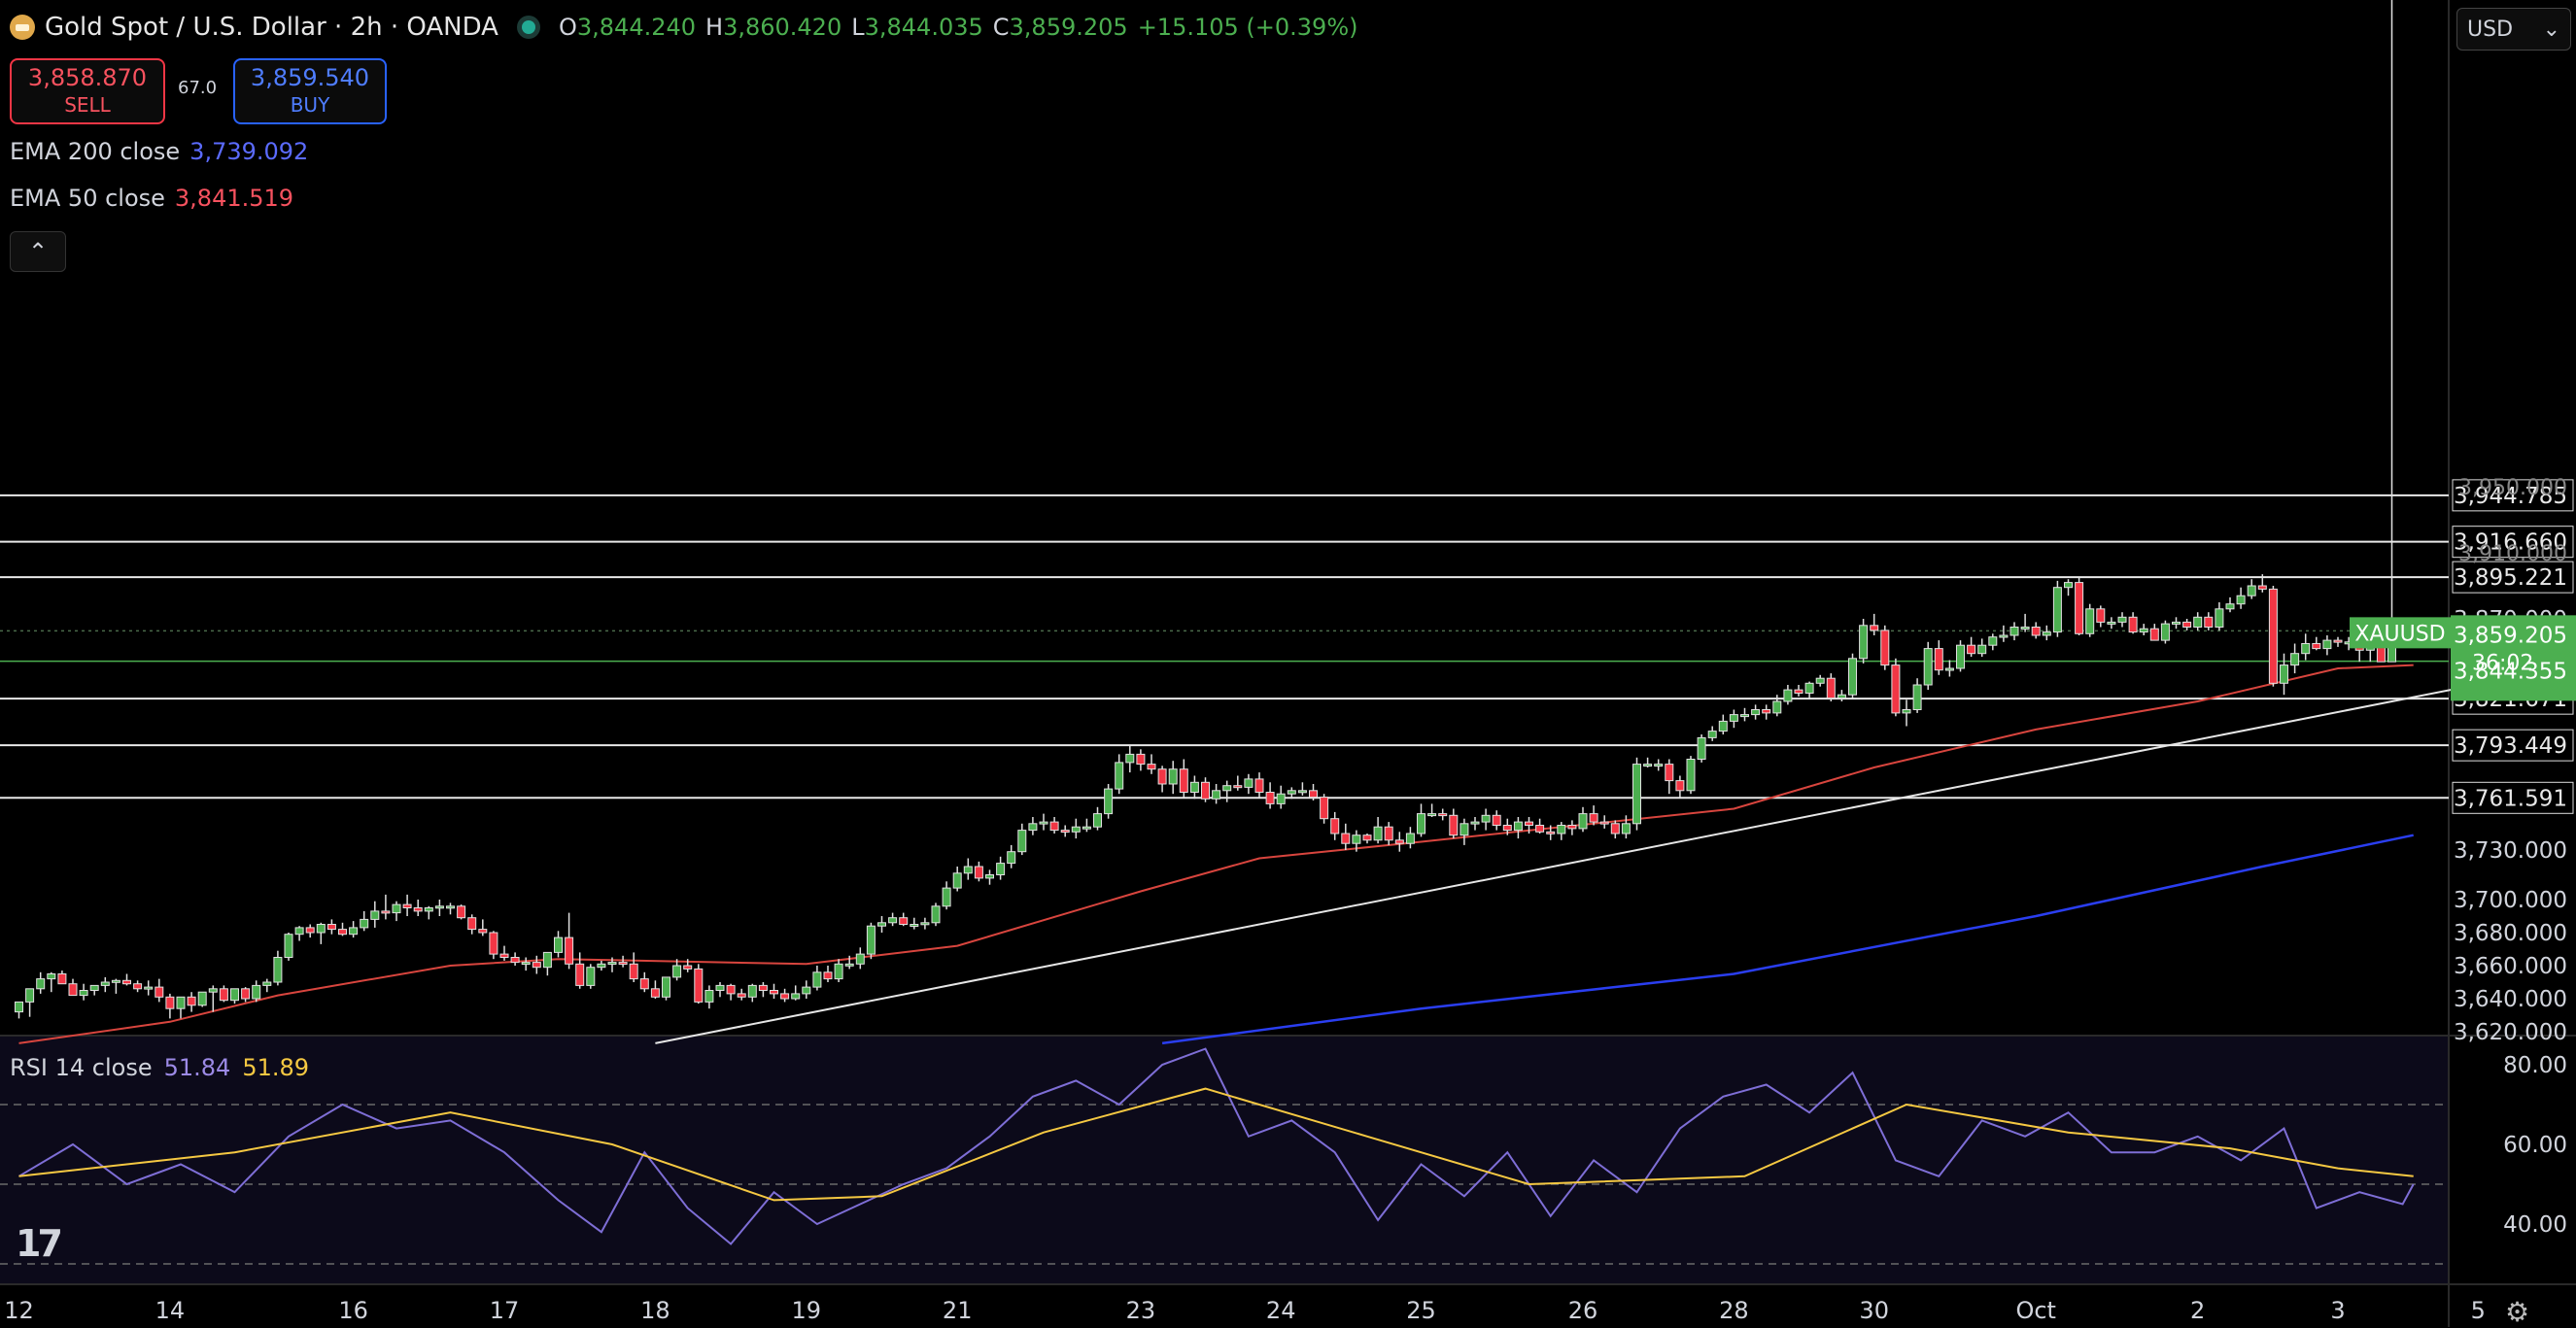 The height and width of the screenshot is (1328, 2576). I want to click on rsi-ma-line, so click(1216, 1144).